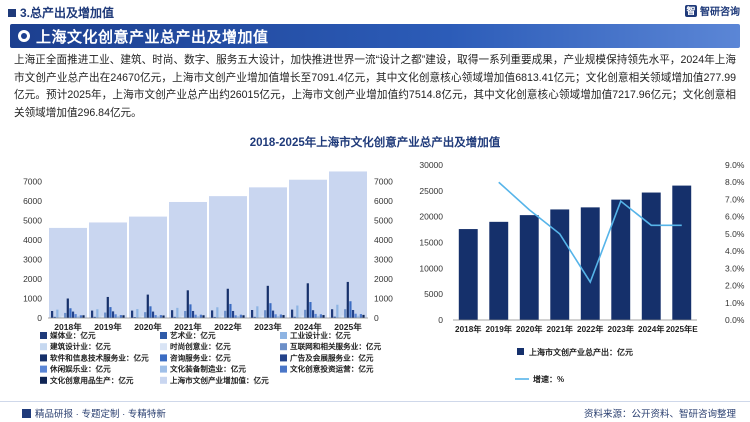 The width and height of the screenshot is (750, 422). What do you see at coordinates (94, 413) in the screenshot?
I see `footer-tagline: 精品研报 · 专题定制 · 专精特新` at bounding box center [94, 413].